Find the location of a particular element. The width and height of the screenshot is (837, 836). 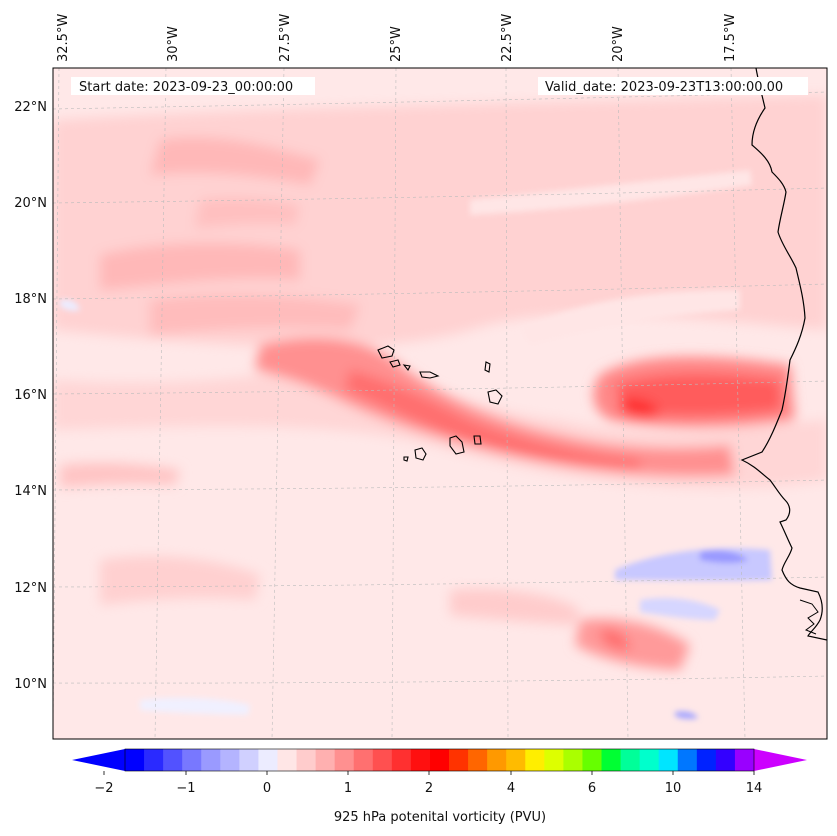

africa-coastline is located at coordinates (783, 354).